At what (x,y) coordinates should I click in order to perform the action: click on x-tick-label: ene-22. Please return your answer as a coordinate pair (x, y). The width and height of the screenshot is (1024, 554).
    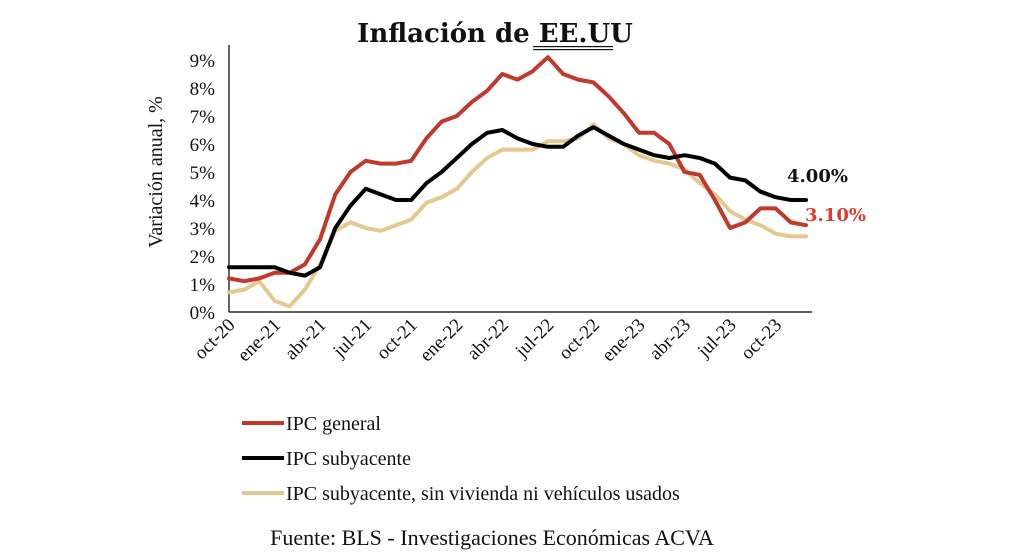
    Looking at the image, I should click on (441, 340).